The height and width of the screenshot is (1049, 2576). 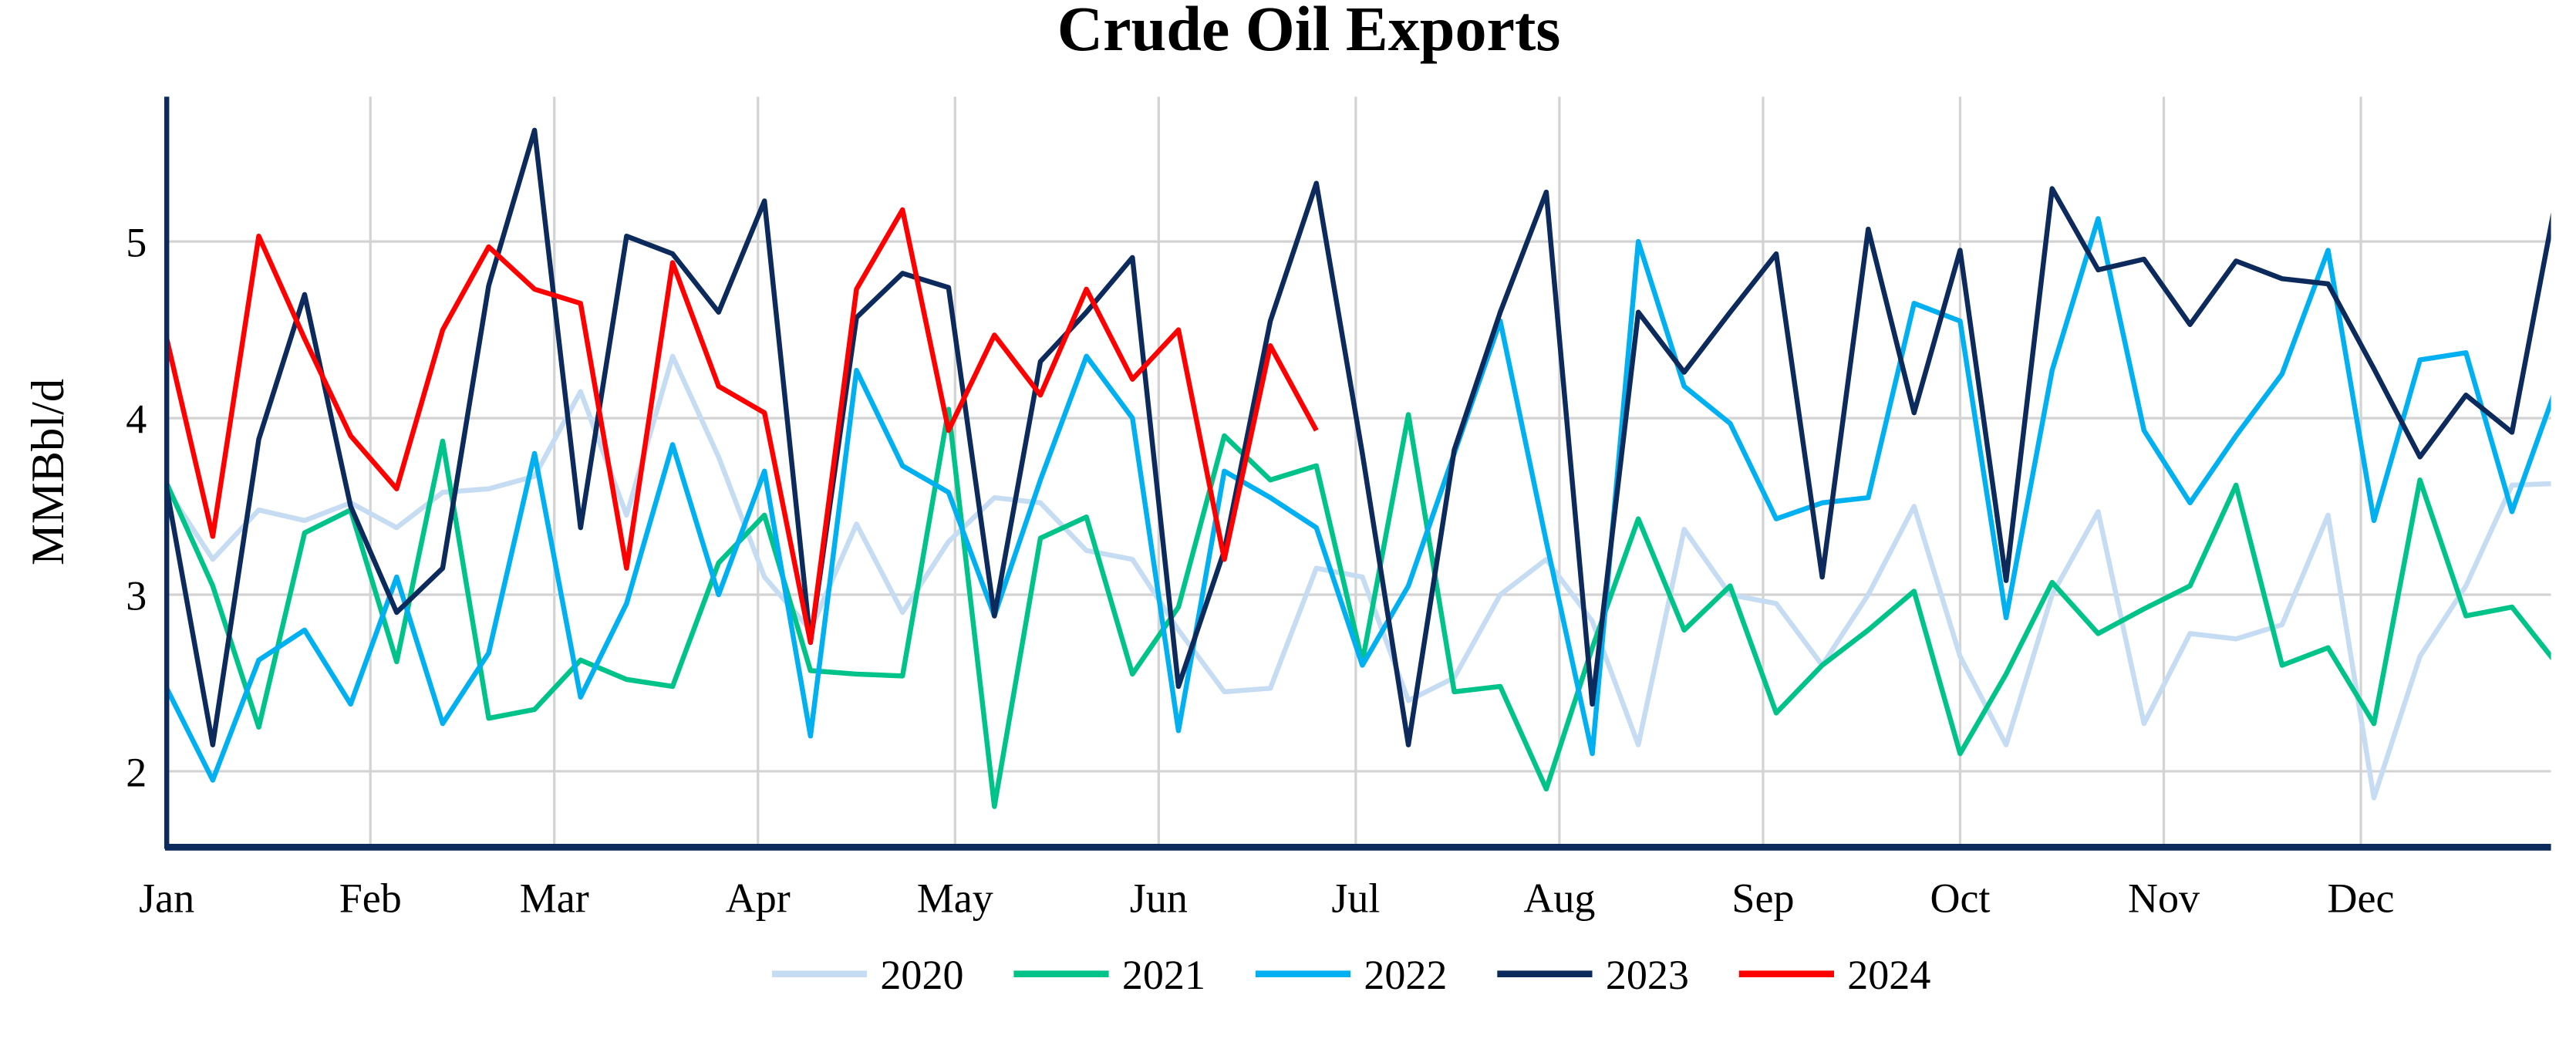 What do you see at coordinates (136, 508) in the screenshot?
I see `y-tick-labels: 2 3 4 5` at bounding box center [136, 508].